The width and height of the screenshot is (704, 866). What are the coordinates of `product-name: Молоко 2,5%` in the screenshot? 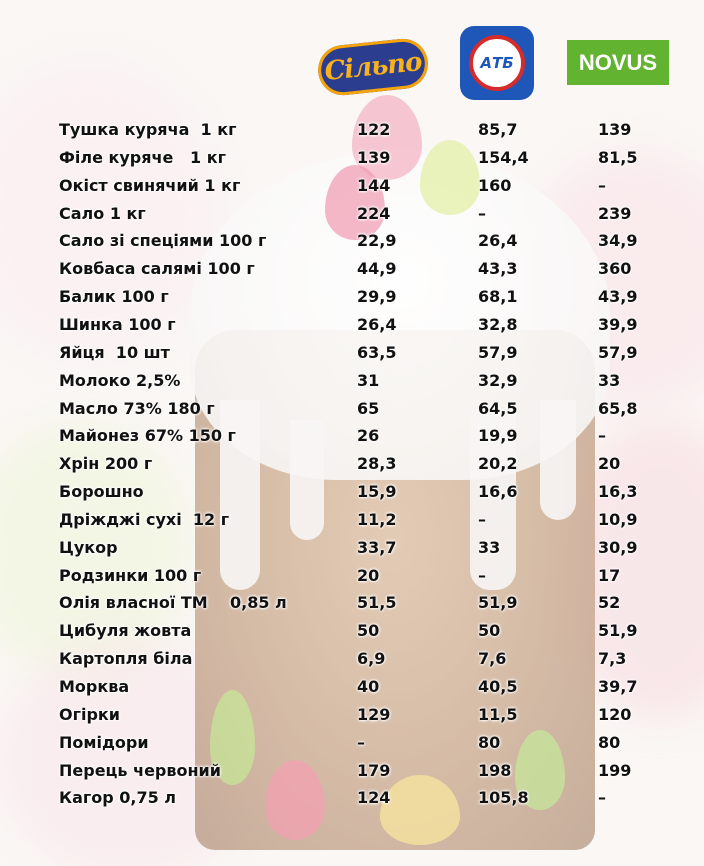 It's located at (120, 380).